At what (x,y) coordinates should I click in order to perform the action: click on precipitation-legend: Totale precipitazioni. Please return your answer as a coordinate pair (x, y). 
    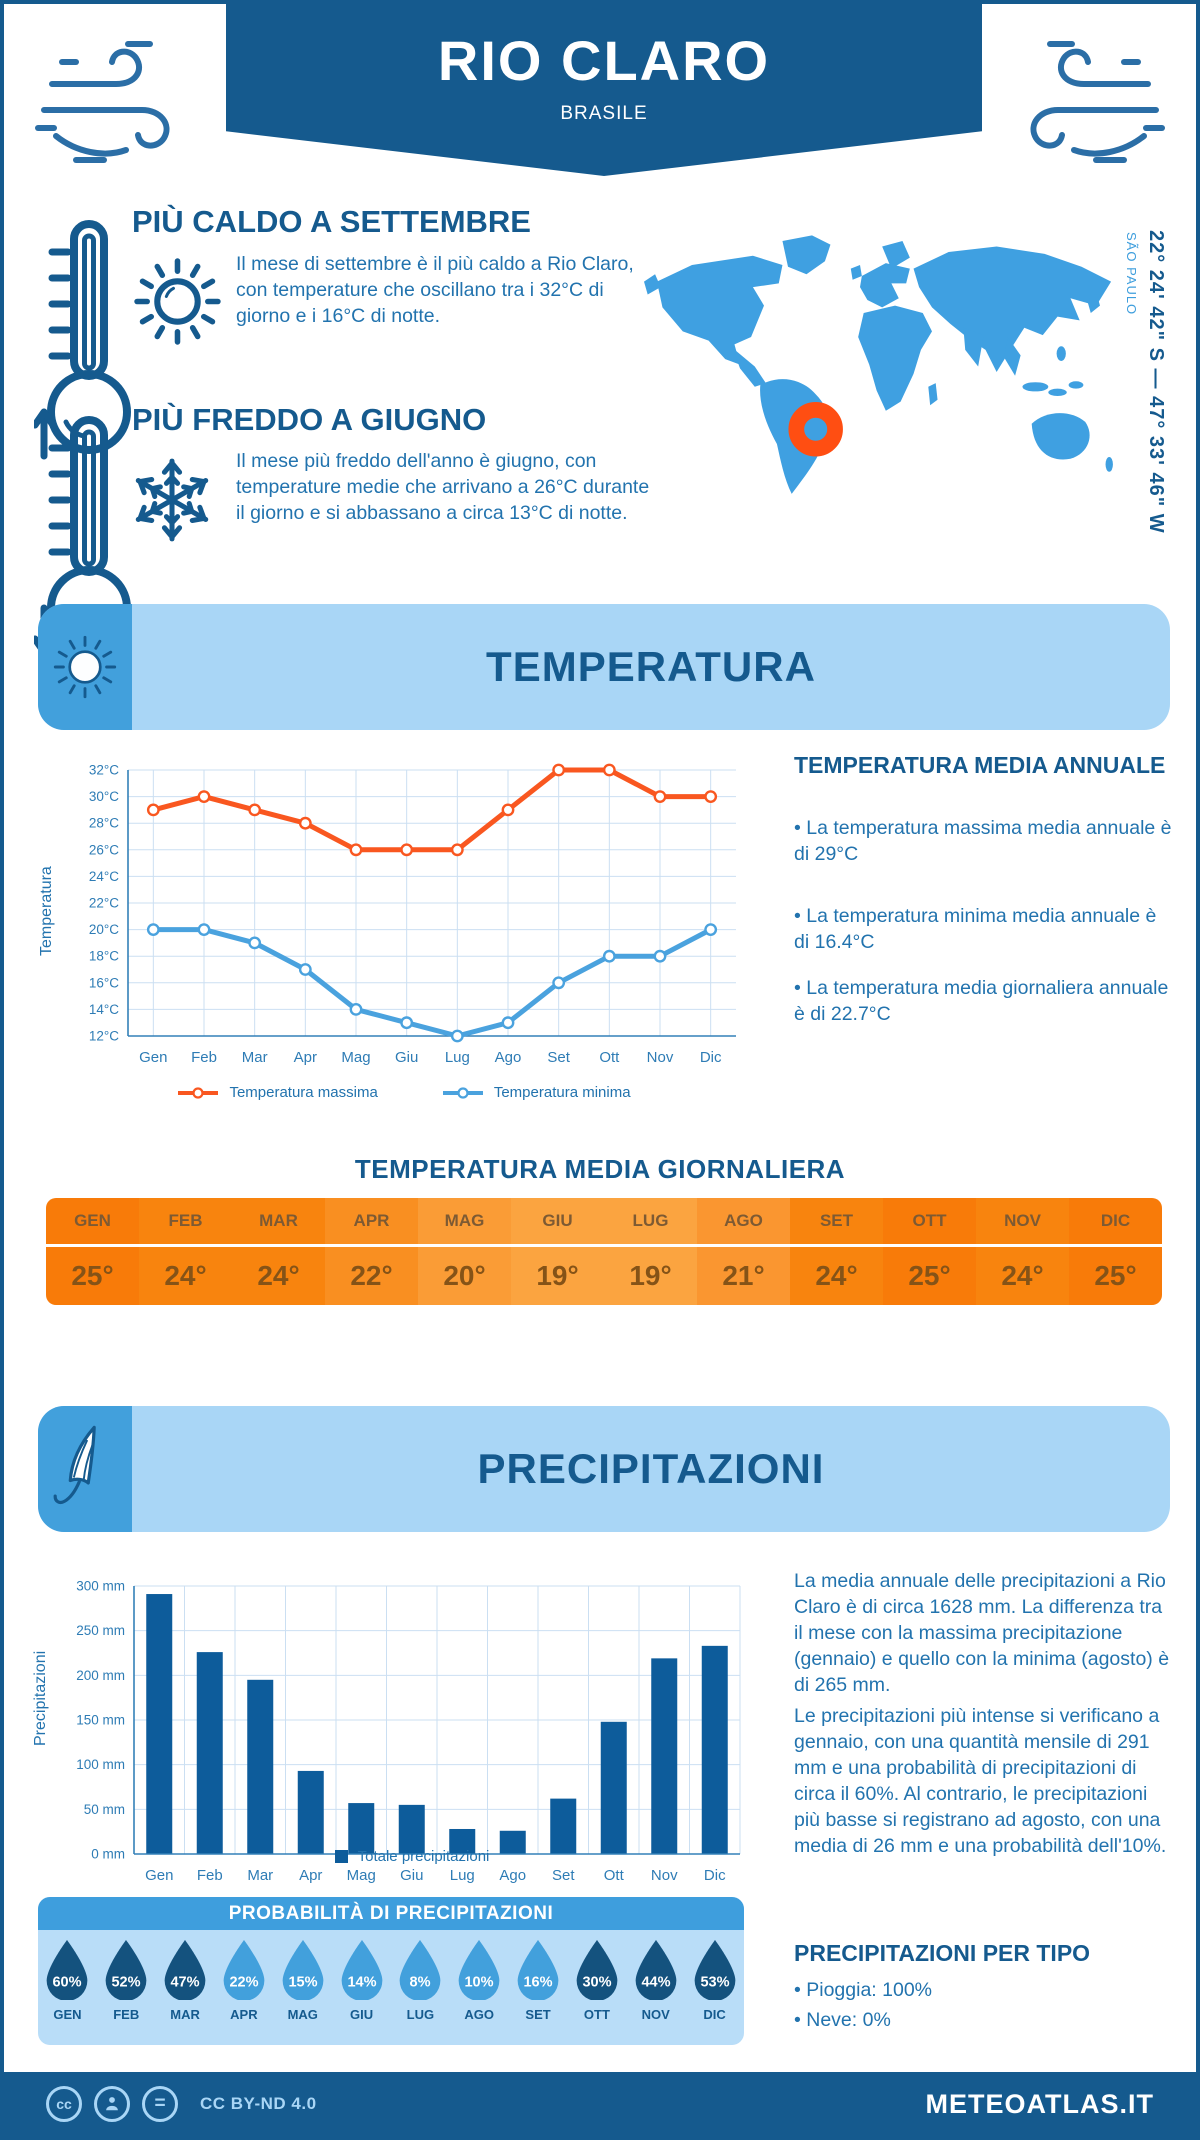
    Looking at the image, I should click on (412, 1856).